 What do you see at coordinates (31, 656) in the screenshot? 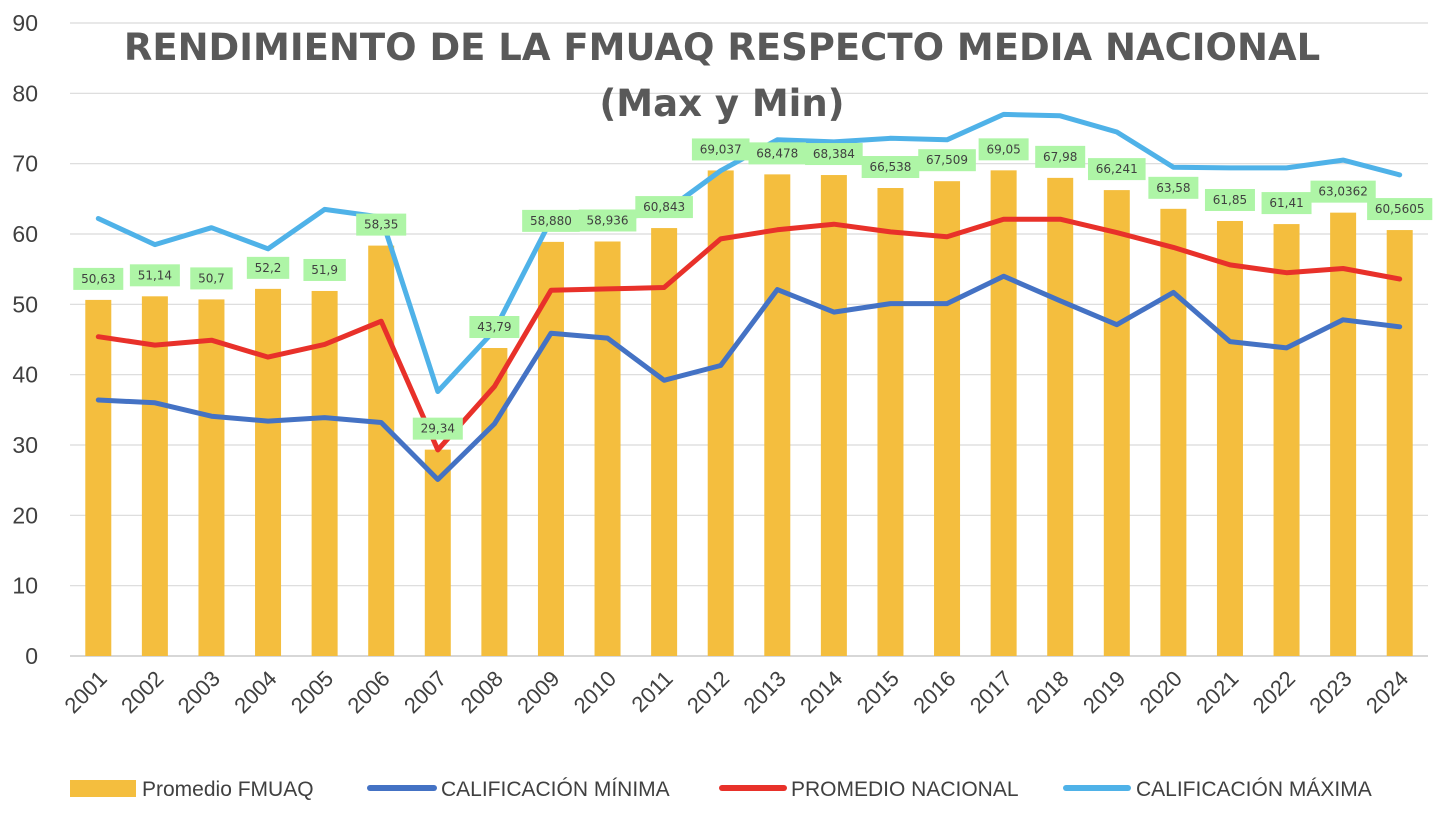
I see `y-tick-label: 0` at bounding box center [31, 656].